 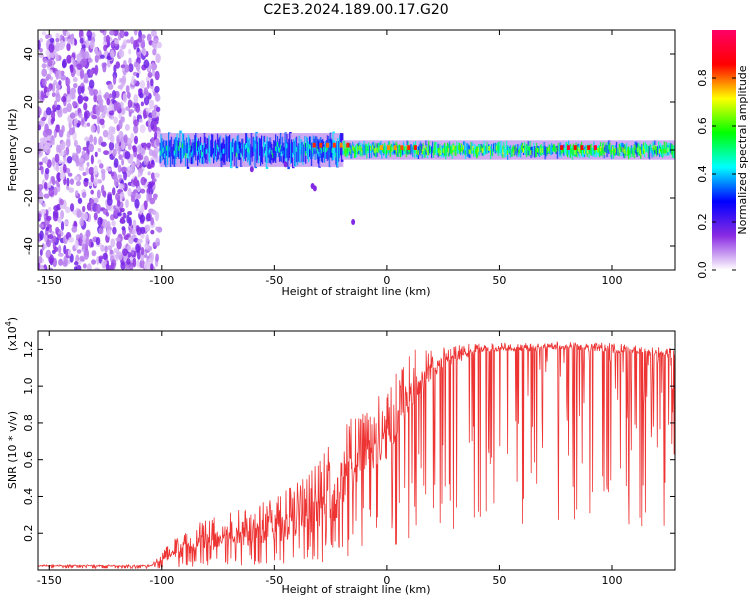 What do you see at coordinates (355, 10) in the screenshot?
I see `figure-title: C2E3.2024.189.00.17.G20` at bounding box center [355, 10].